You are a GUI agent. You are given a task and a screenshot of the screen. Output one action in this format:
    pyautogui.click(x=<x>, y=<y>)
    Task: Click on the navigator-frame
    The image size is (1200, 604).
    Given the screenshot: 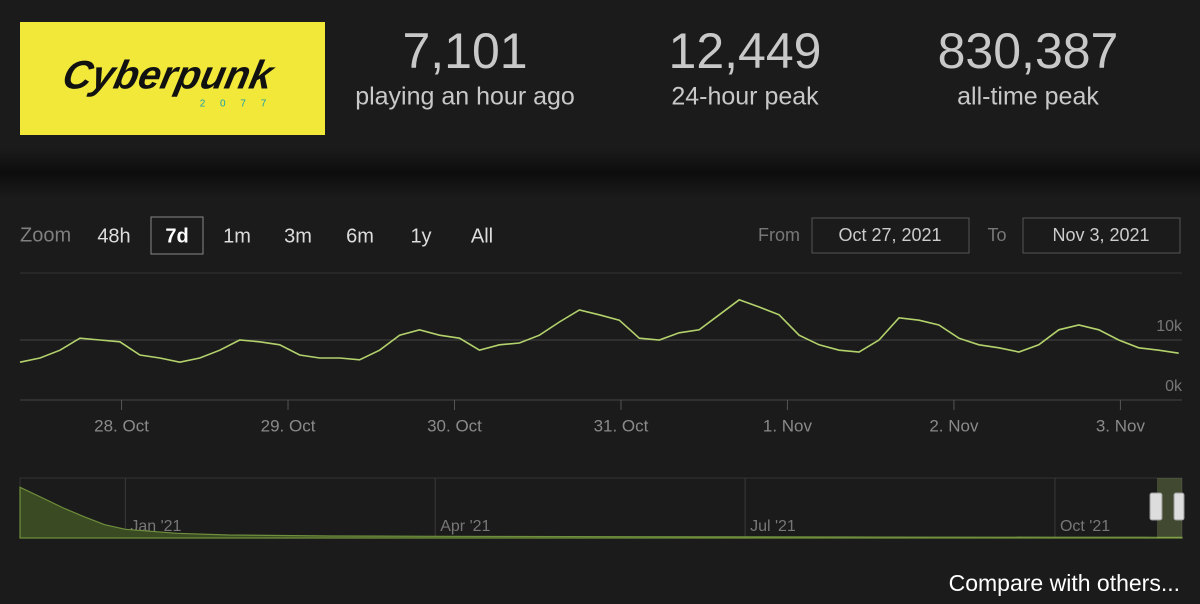 What is the action you would take?
    pyautogui.click(x=601, y=508)
    